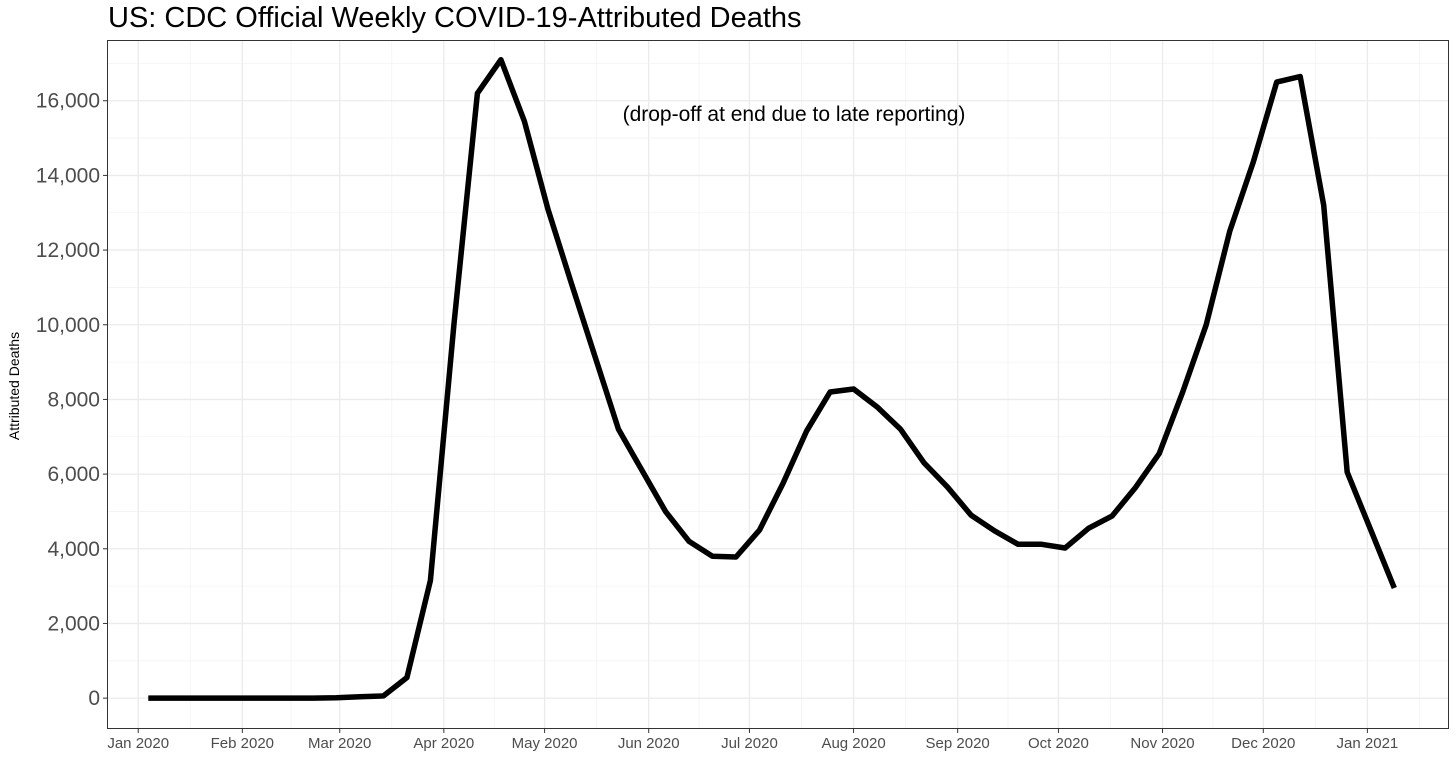 This screenshot has width=1456, height=777. I want to click on x-tick-label: Nov 2020, so click(1162, 743).